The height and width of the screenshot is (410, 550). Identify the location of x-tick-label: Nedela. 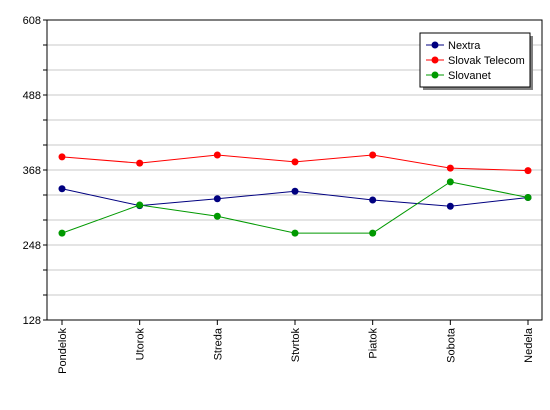
(529, 345).